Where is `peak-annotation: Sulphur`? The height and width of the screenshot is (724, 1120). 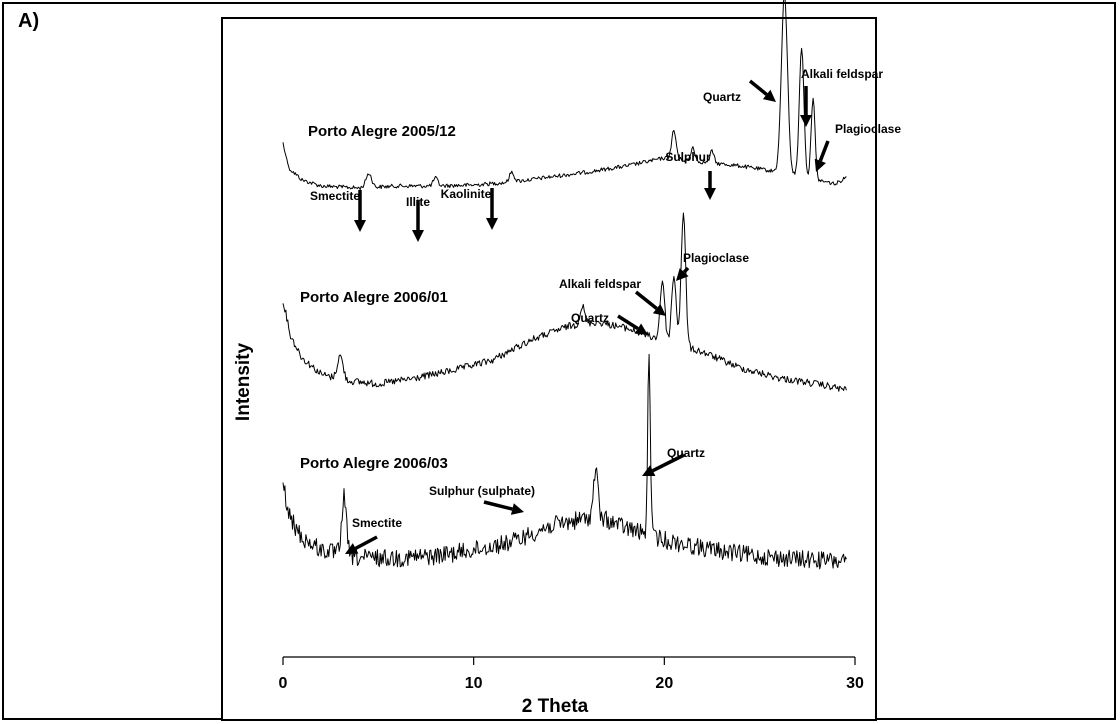
peak-annotation: Sulphur is located at coordinates (688, 157).